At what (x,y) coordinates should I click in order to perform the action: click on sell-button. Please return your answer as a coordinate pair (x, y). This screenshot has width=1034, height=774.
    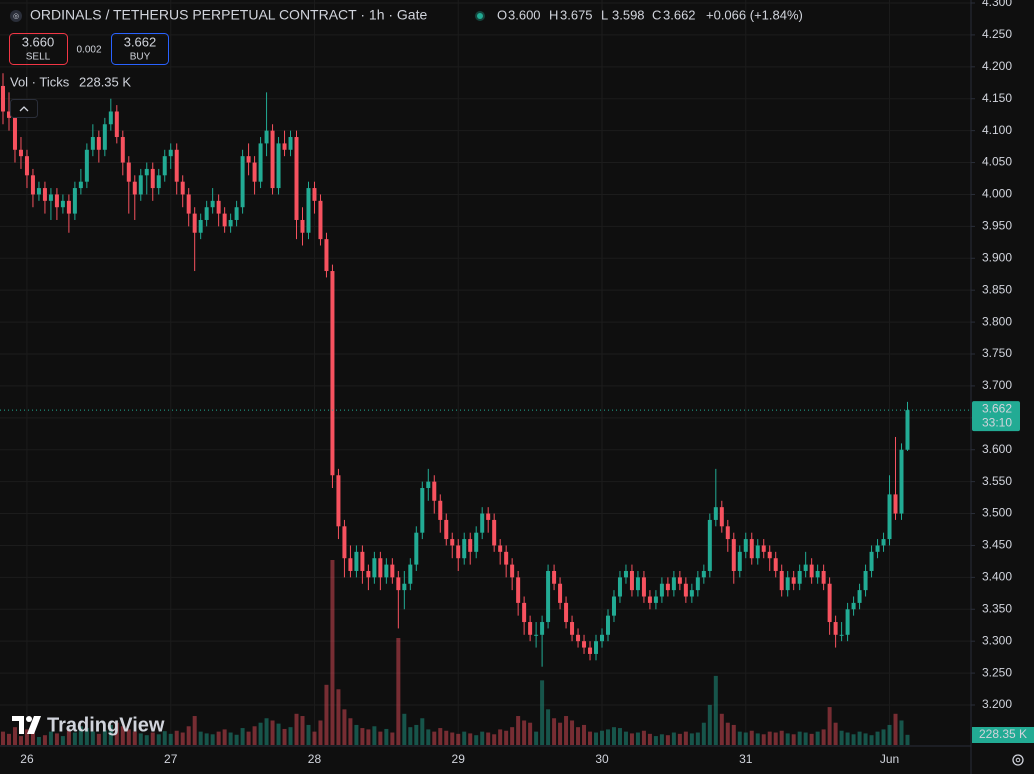
    Looking at the image, I should click on (38, 49).